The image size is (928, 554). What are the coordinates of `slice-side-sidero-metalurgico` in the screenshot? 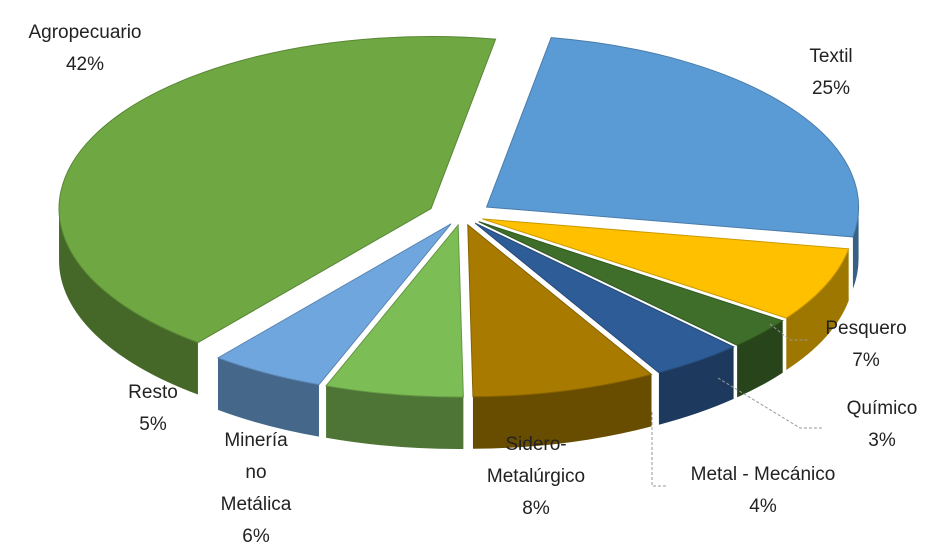 It's located at (562, 411).